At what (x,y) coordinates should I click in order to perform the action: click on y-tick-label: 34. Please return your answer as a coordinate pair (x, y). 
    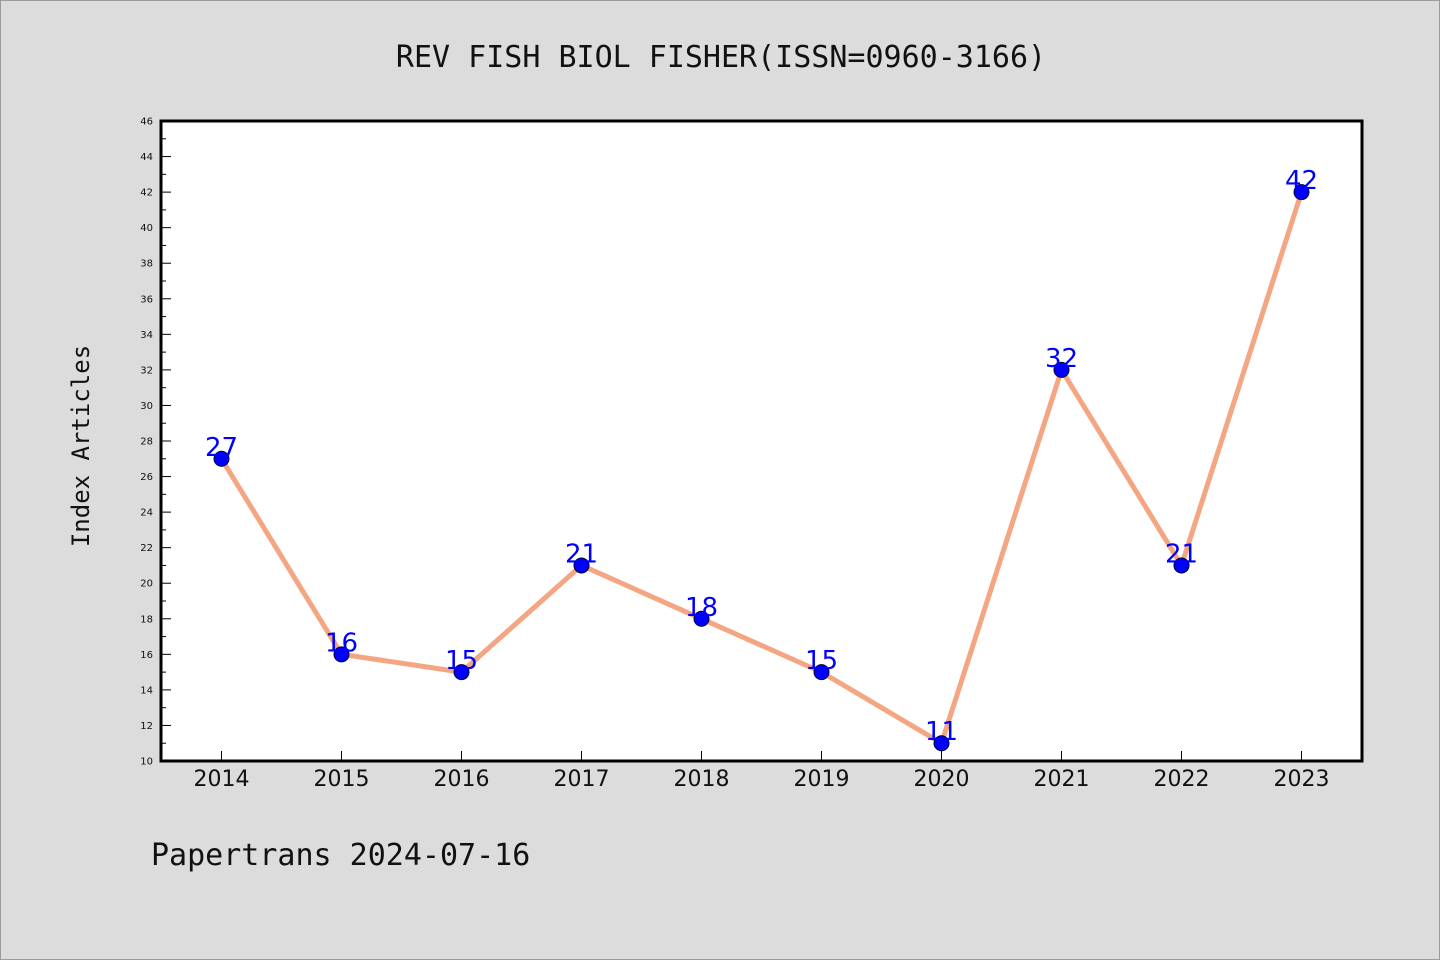
    Looking at the image, I should click on (146, 335).